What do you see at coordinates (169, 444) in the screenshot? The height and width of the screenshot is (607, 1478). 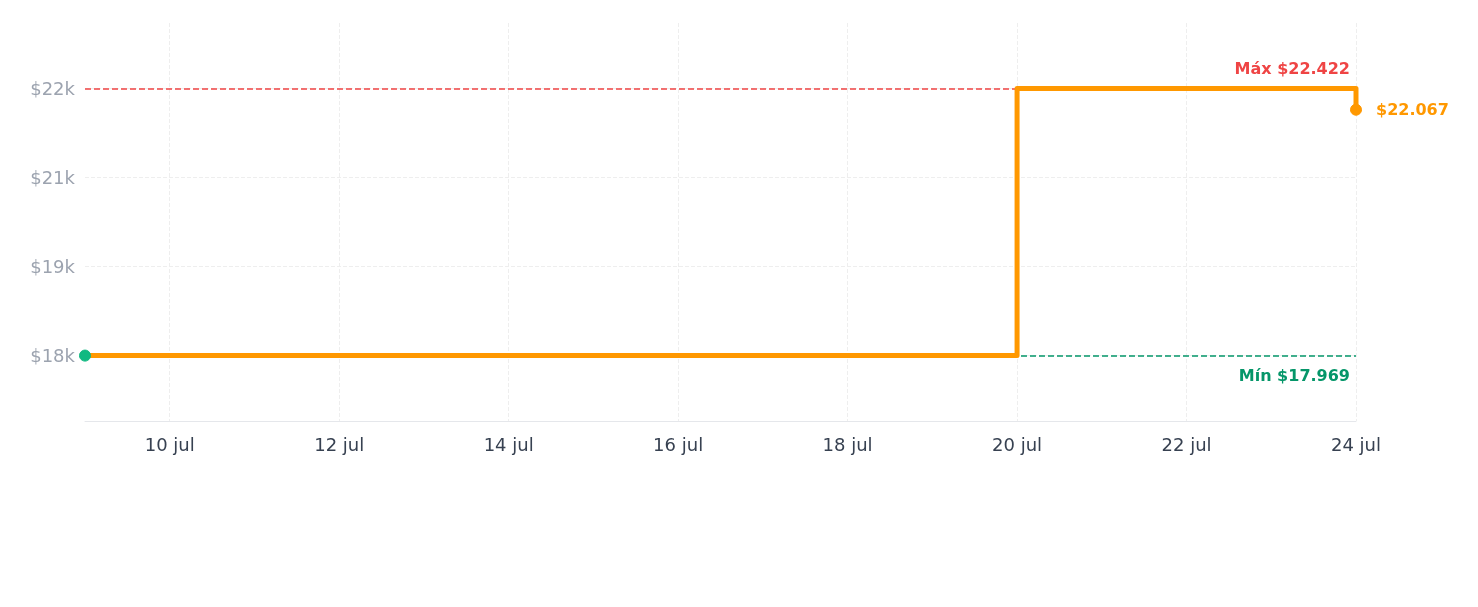 I see `x-tick-label: 10 jul` at bounding box center [169, 444].